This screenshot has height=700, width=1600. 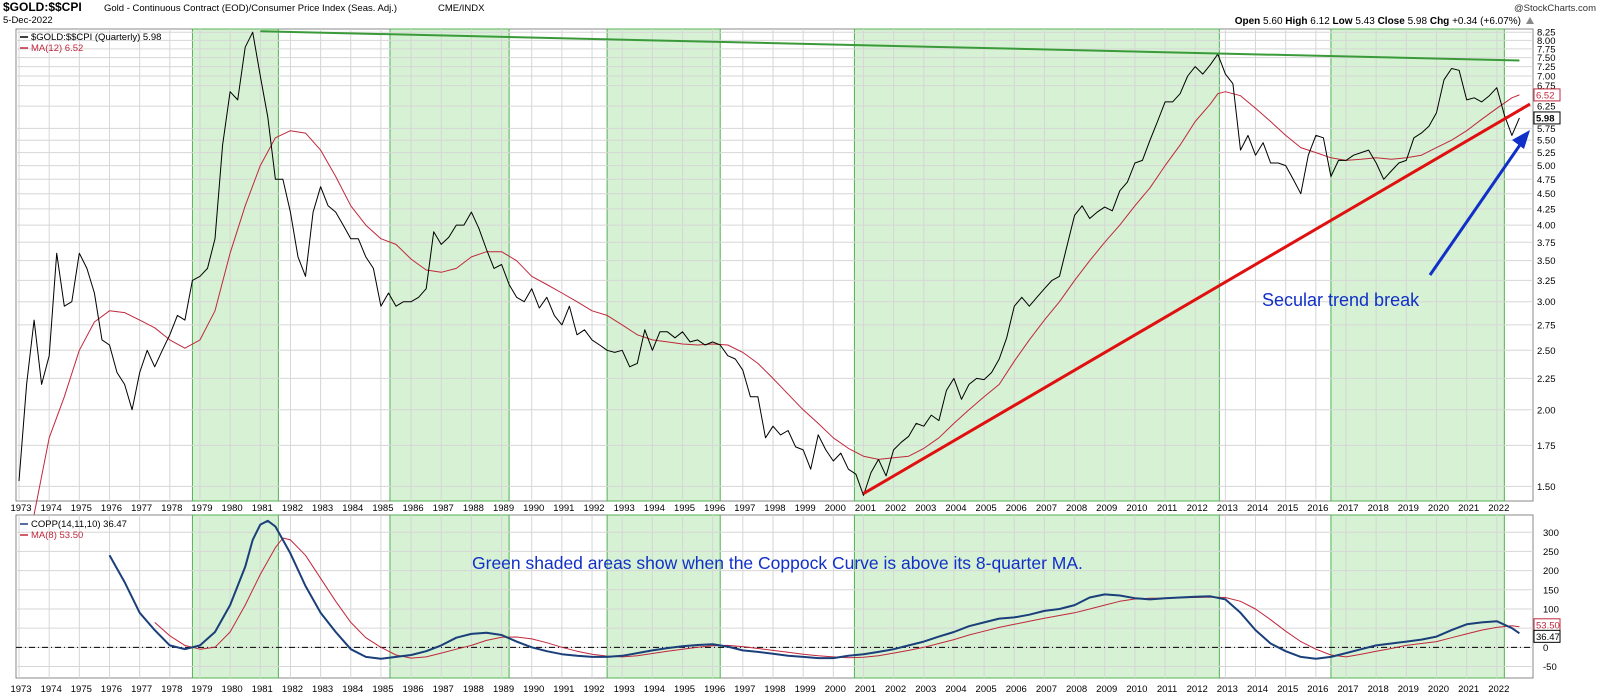 I want to click on price-last-value-box, so click(x=1547, y=118).